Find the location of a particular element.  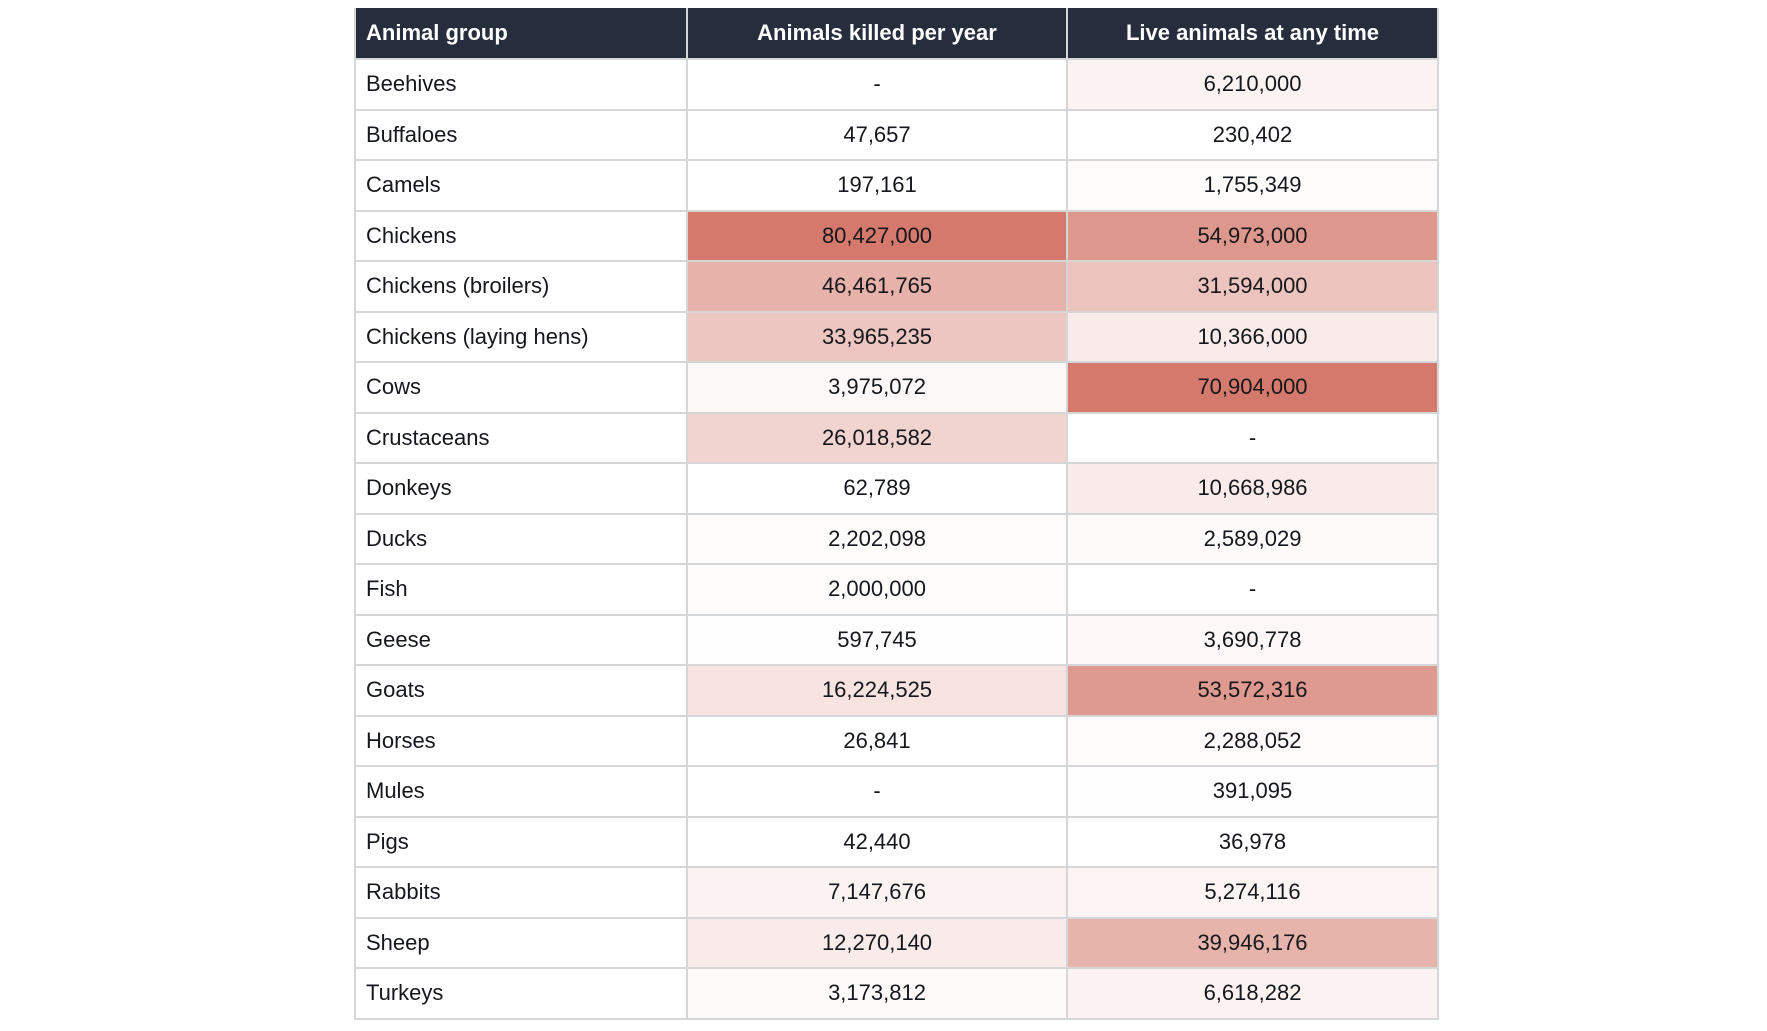

table-row: Camels 197,161 1,755,349 is located at coordinates (896, 185).